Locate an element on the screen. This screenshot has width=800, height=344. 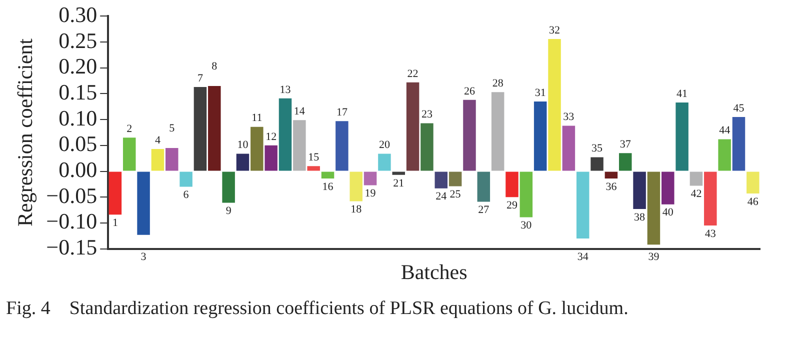
y-tick-label: 0.15 is located at coordinates (78, 92).